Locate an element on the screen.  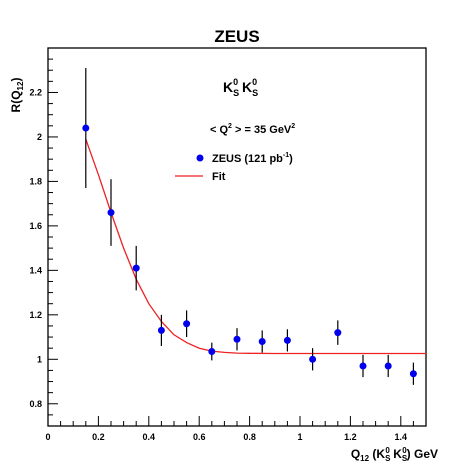
x-label-close: ) GeV is located at coordinates (422, 454).